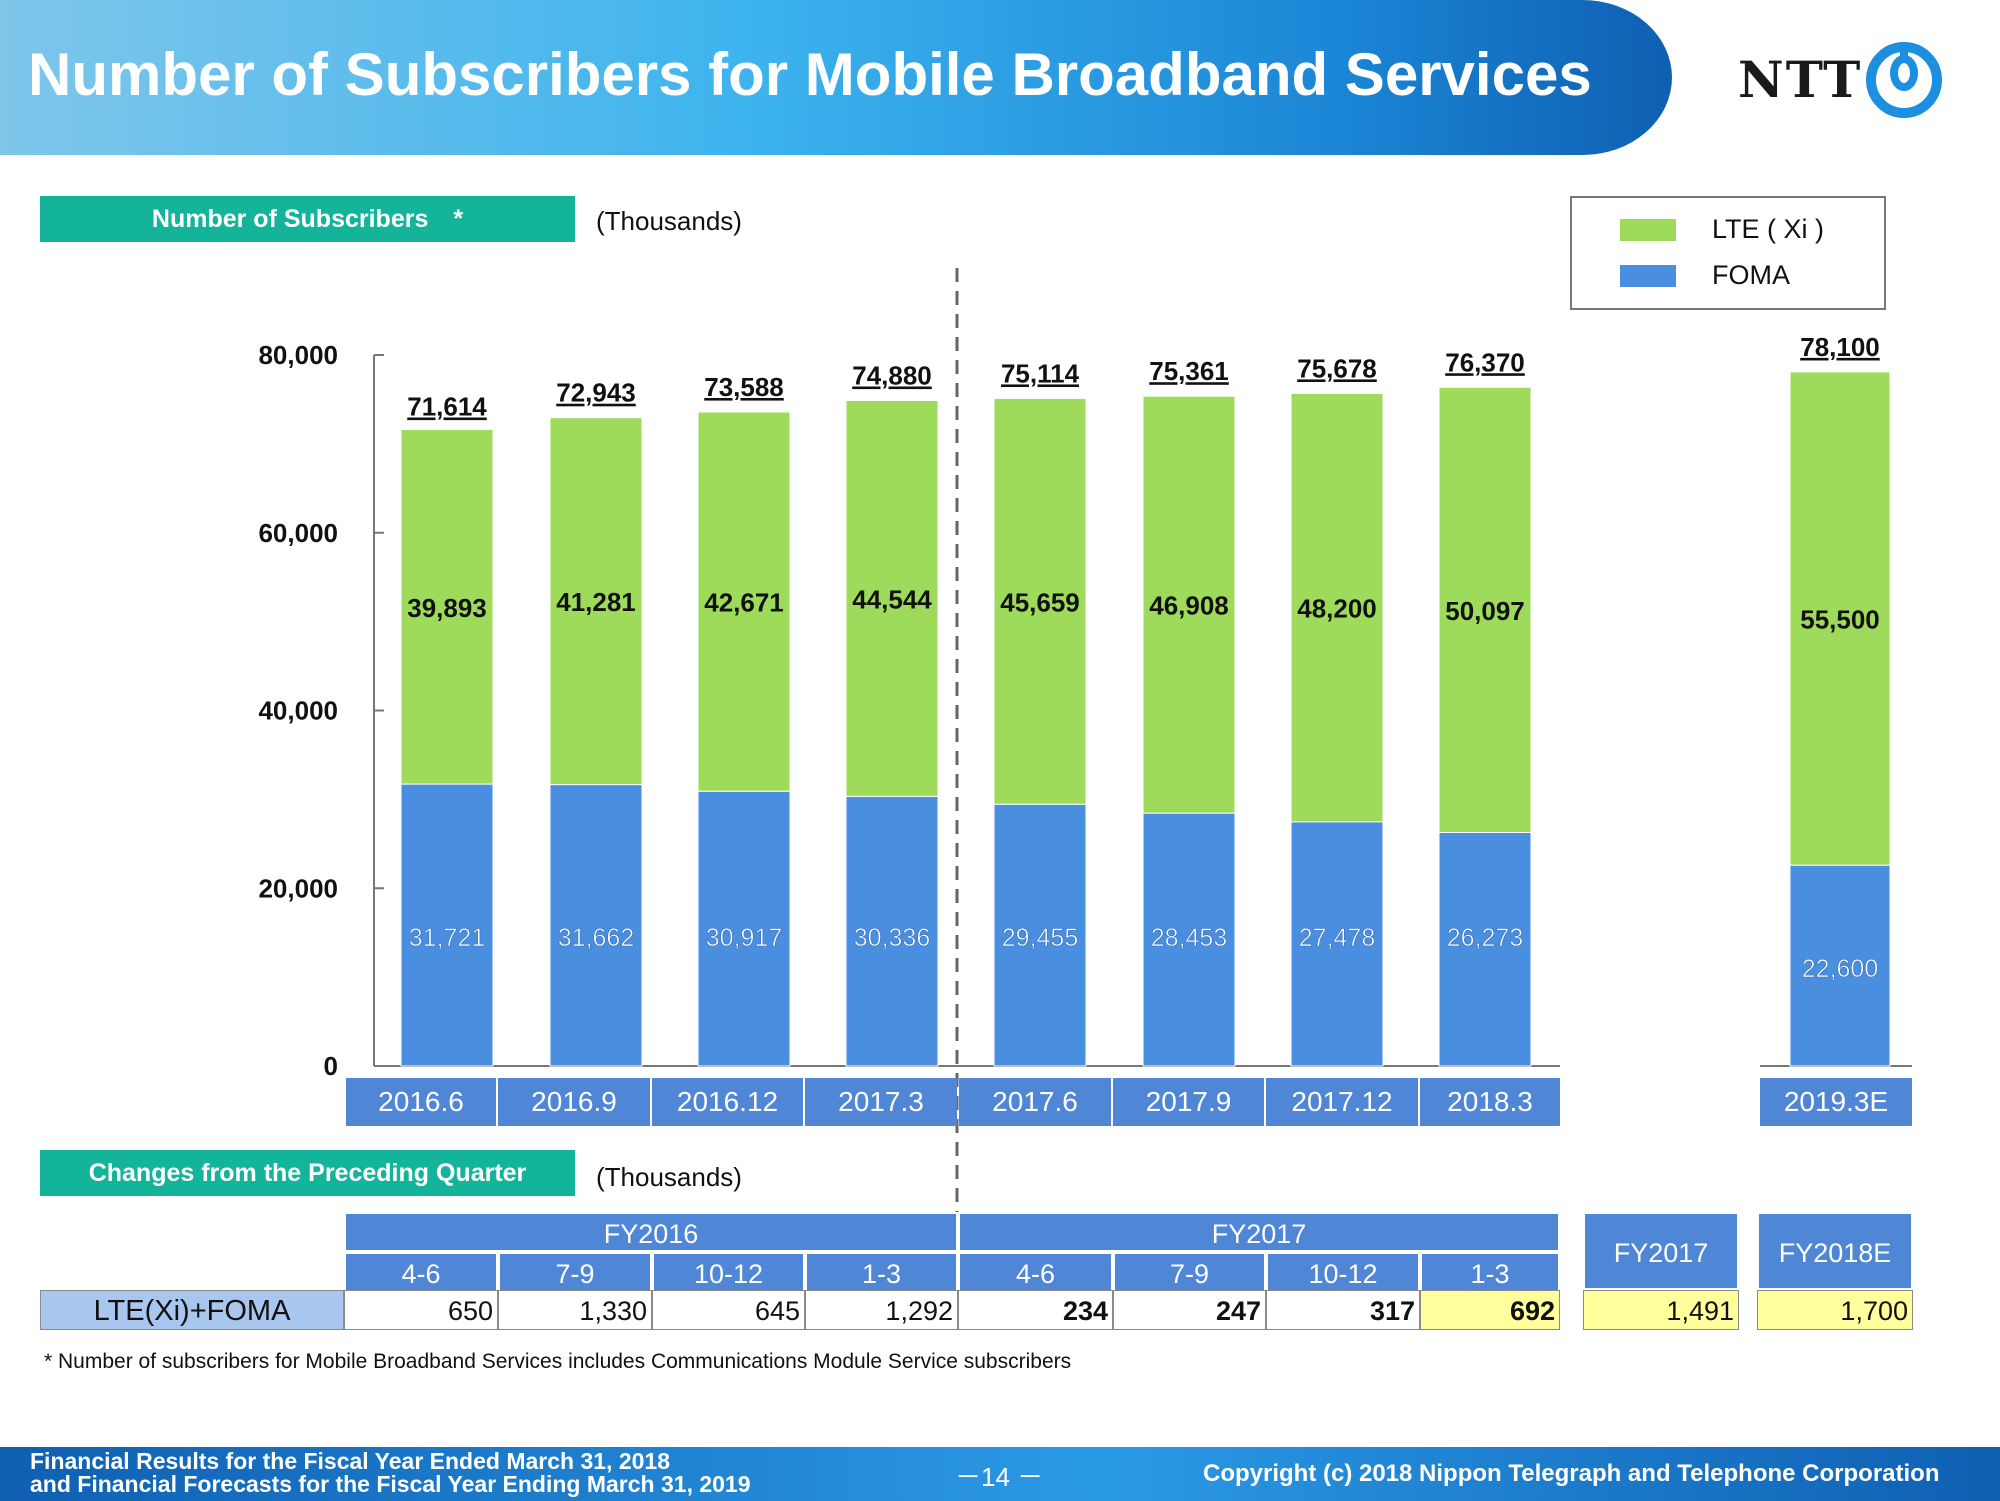  I want to click on y-tick-label: 0, so click(331, 1066).